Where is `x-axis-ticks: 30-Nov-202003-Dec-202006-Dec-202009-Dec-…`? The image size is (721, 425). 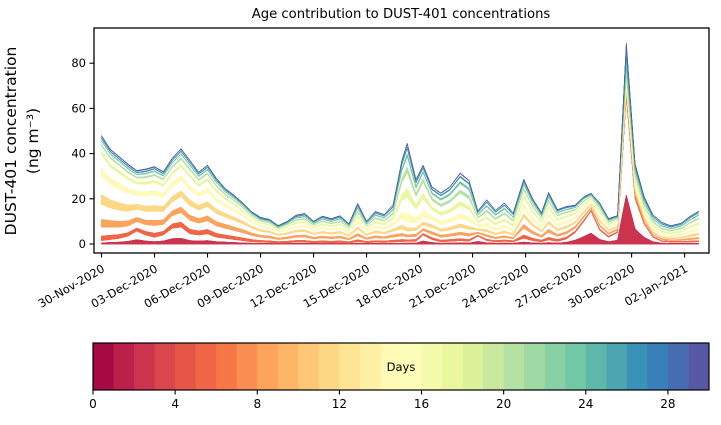 x-axis-ticks: 30-Nov-202003-Dec-202006-Dec-202009-Dec-… is located at coordinates (363, 282).